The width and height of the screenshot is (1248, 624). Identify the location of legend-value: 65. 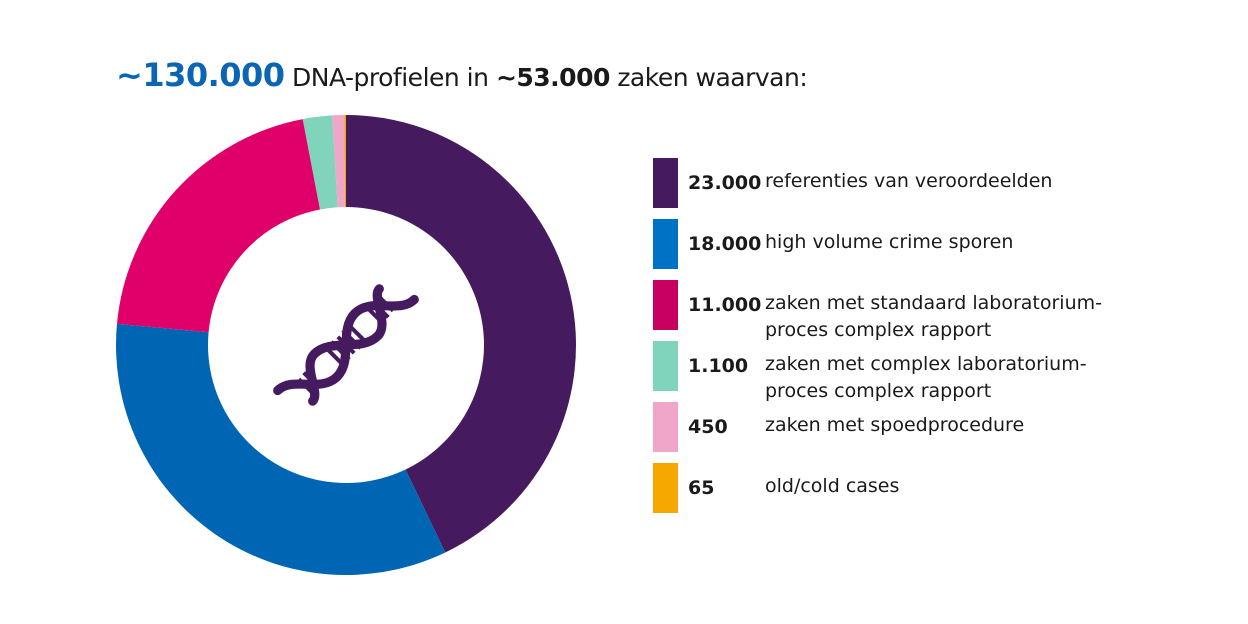
(701, 488).